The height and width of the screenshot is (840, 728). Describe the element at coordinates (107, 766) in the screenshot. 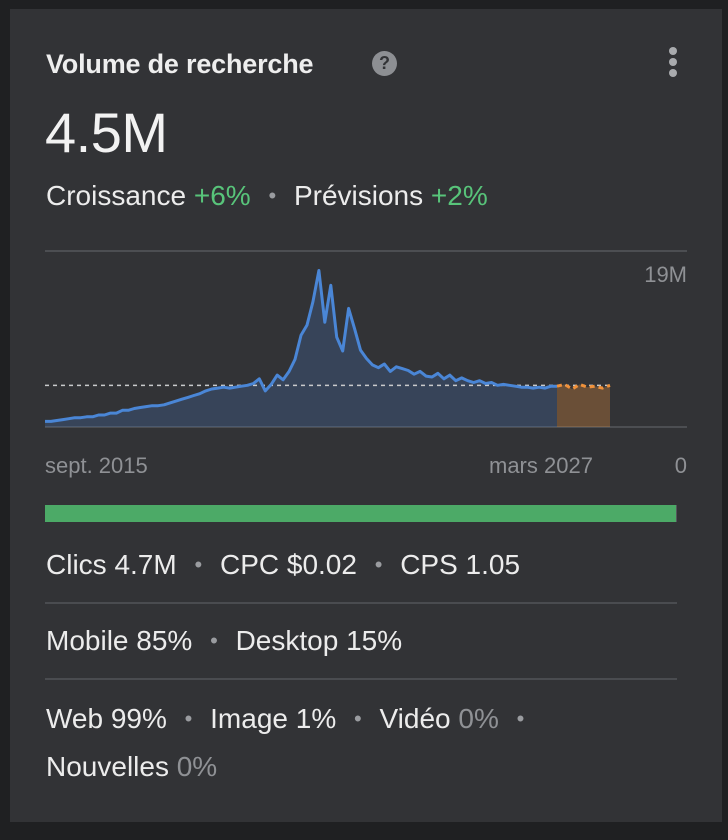

I see `news-label: Nouvelles` at that location.